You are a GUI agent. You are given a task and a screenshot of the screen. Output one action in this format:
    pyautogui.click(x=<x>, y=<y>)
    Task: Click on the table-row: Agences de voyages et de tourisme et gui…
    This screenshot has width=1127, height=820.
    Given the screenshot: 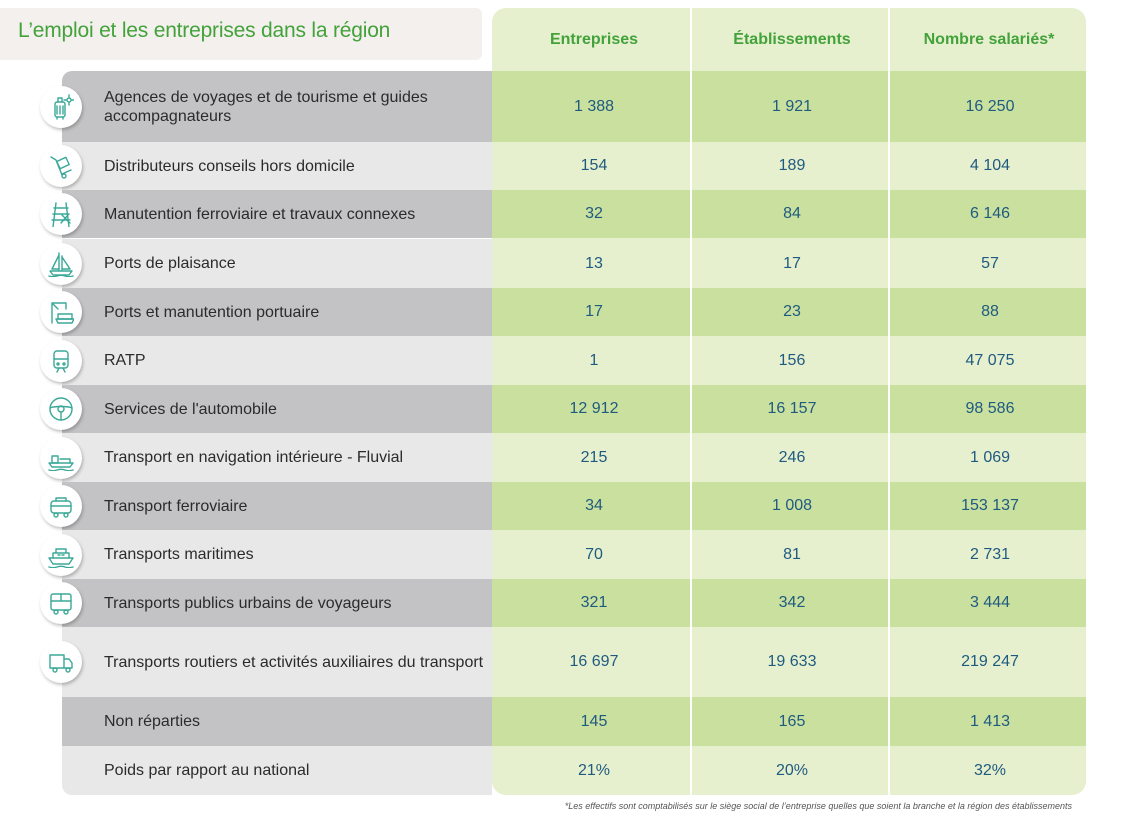 What is the action you would take?
    pyautogui.click(x=563, y=106)
    